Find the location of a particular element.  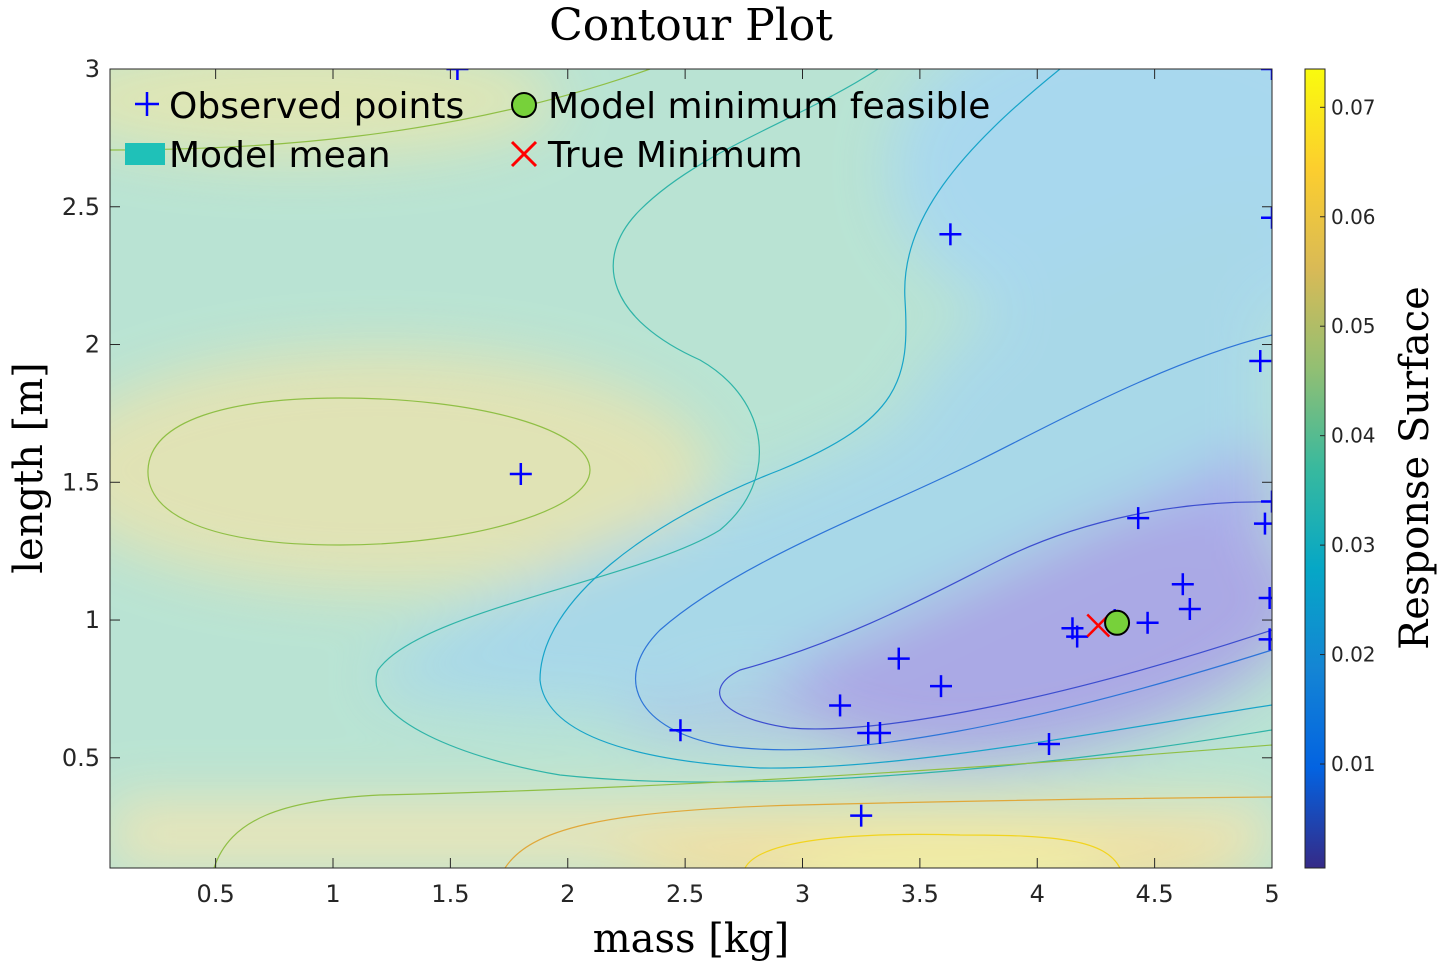

legend-entry-observed: Observed points is located at coordinates (299, 106).